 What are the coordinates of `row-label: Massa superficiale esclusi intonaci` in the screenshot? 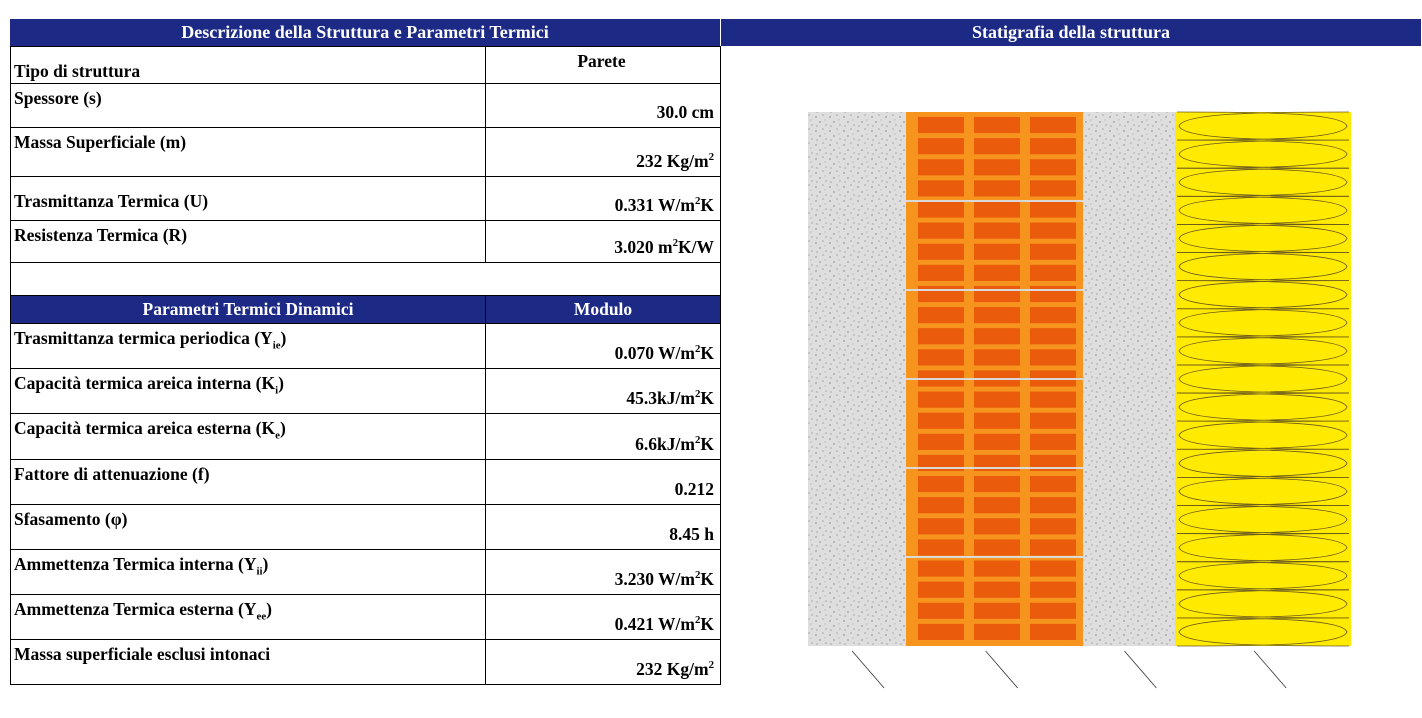 It's located at (248, 662).